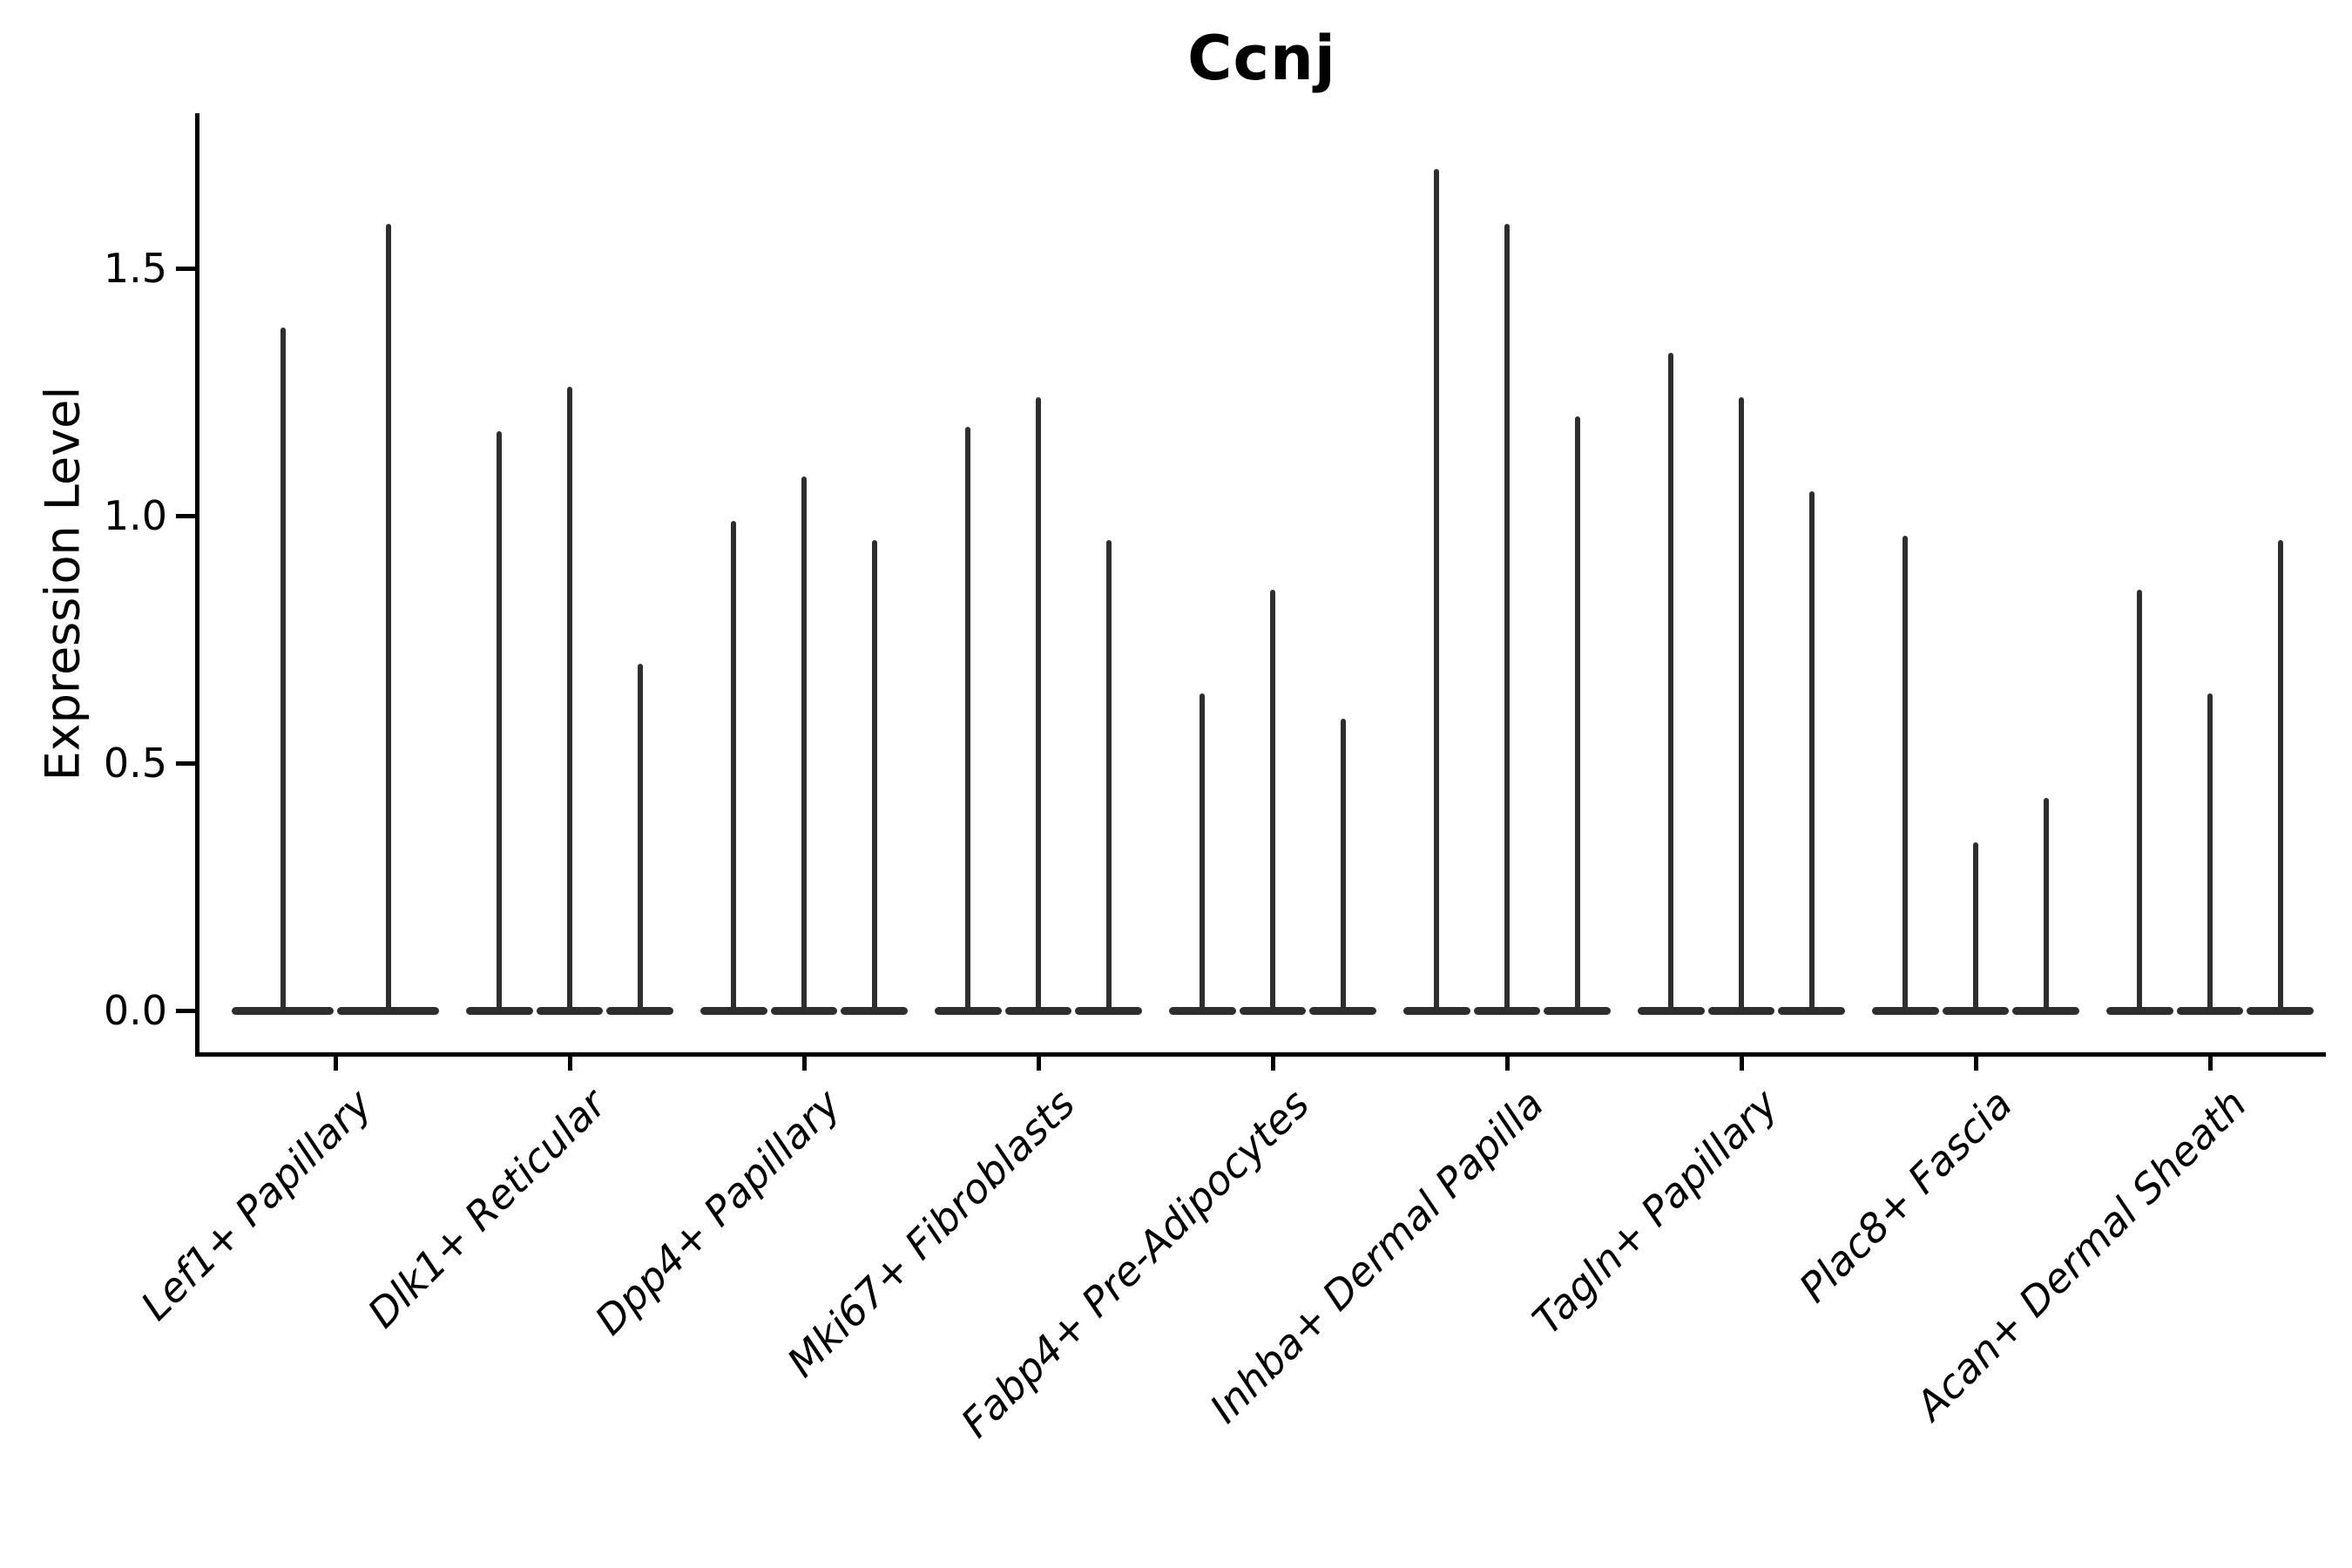 The width and height of the screenshot is (2352, 1568). What do you see at coordinates (1655, 1212) in the screenshot?
I see `x-tick-label: Tagln+ Papillary` at bounding box center [1655, 1212].